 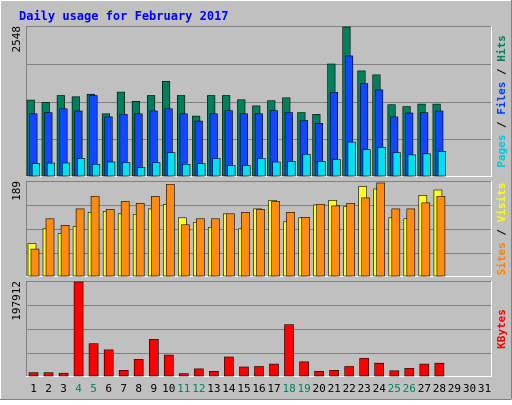 What do you see at coordinates (501, 98) in the screenshot?
I see `legend-part: Files` at bounding box center [501, 98].